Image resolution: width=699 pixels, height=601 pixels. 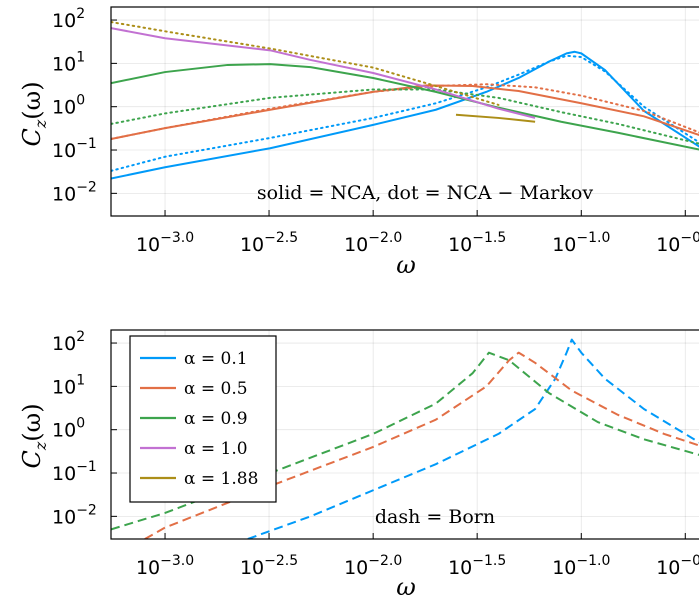 I want to click on top-y-tick-label: 10⁻², so click(x=74, y=192).